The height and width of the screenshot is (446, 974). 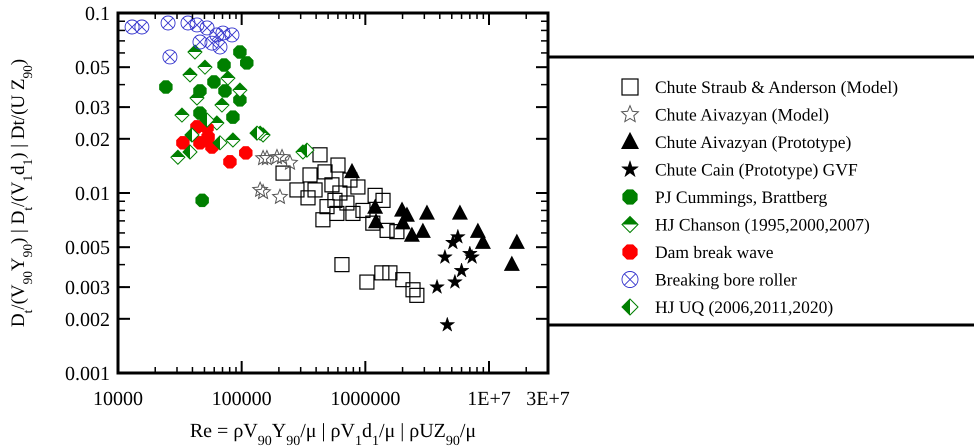 What do you see at coordinates (714, 252) in the screenshot?
I see `legend-label: Dam break wave` at bounding box center [714, 252].